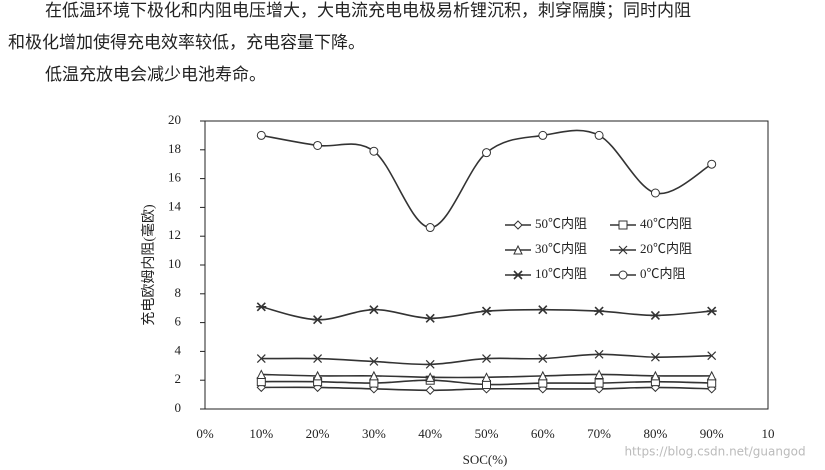 The width and height of the screenshot is (825, 470). What do you see at coordinates (261, 433) in the screenshot?
I see `x-tick-label: 10%` at bounding box center [261, 433].